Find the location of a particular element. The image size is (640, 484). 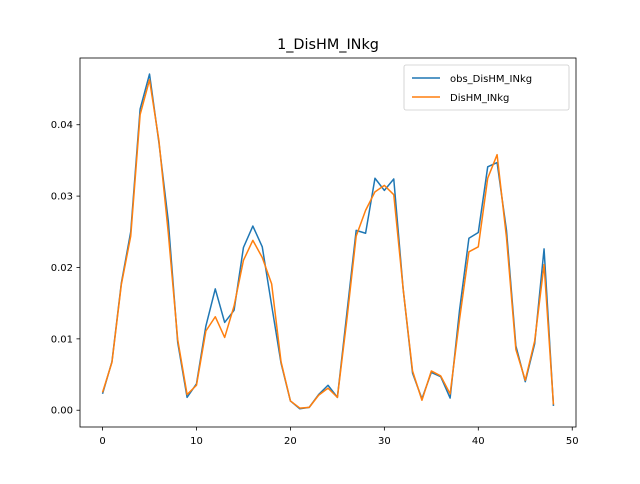

legend-label: DisHM_INkg is located at coordinates (479, 98).